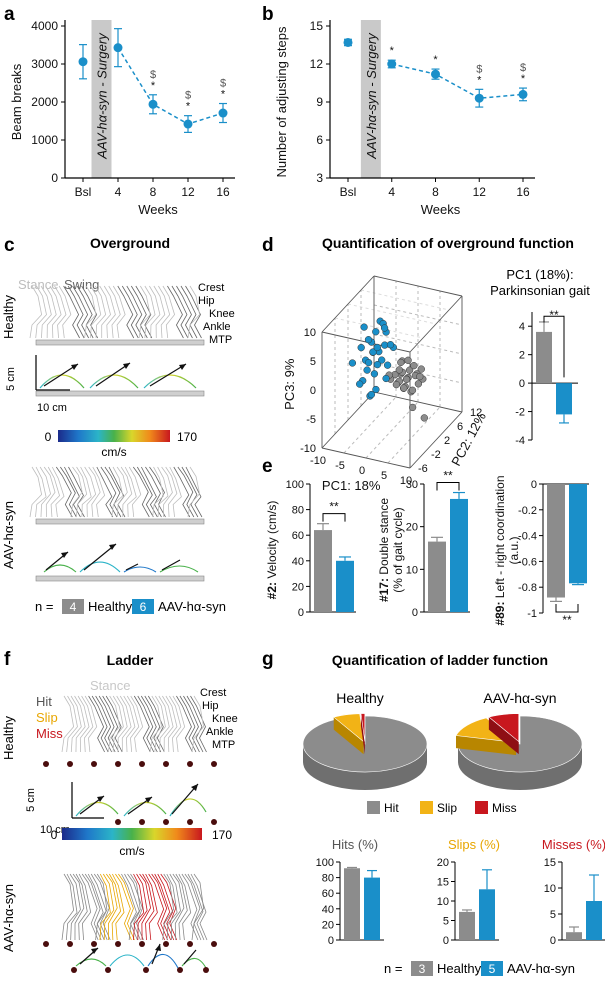  I want to click on y-tick-label: 3, so click(319, 178).